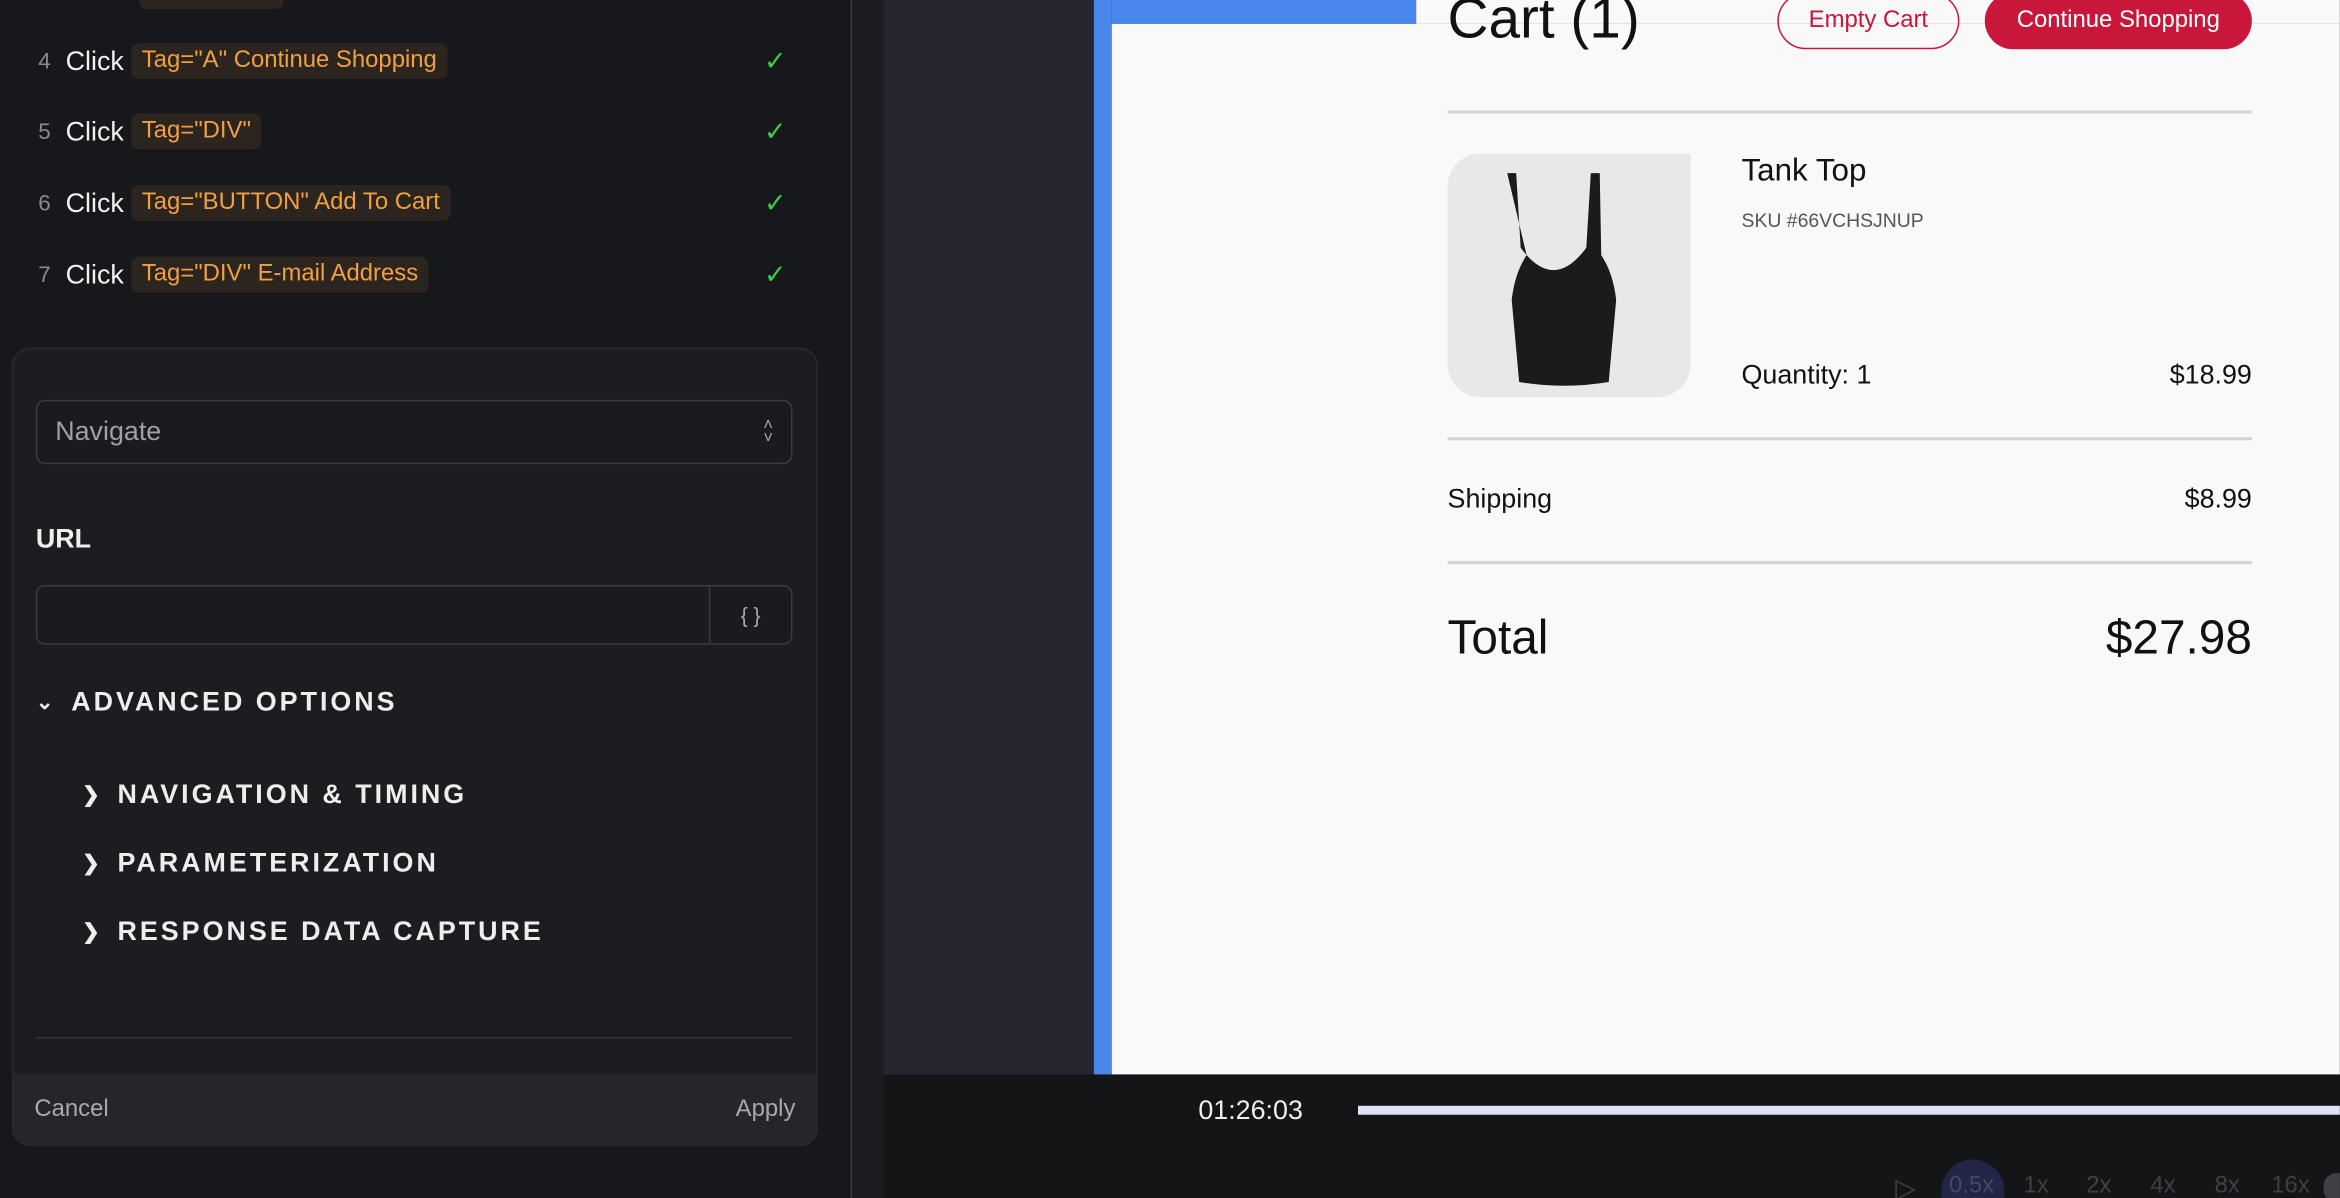 This screenshot has height=1198, width=2340. I want to click on section-title: ADVANCED OPTIONS, so click(234, 701).